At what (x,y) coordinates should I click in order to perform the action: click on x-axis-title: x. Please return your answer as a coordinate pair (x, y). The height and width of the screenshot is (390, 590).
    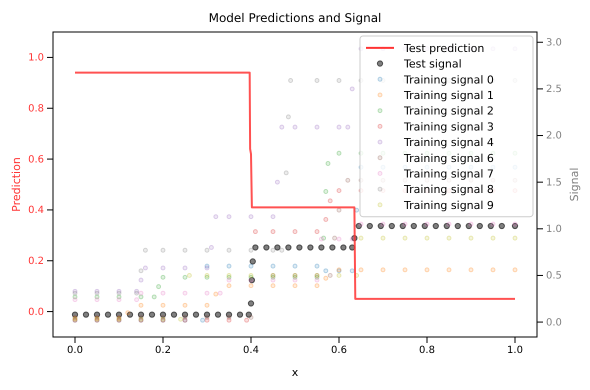
    Looking at the image, I should click on (295, 372).